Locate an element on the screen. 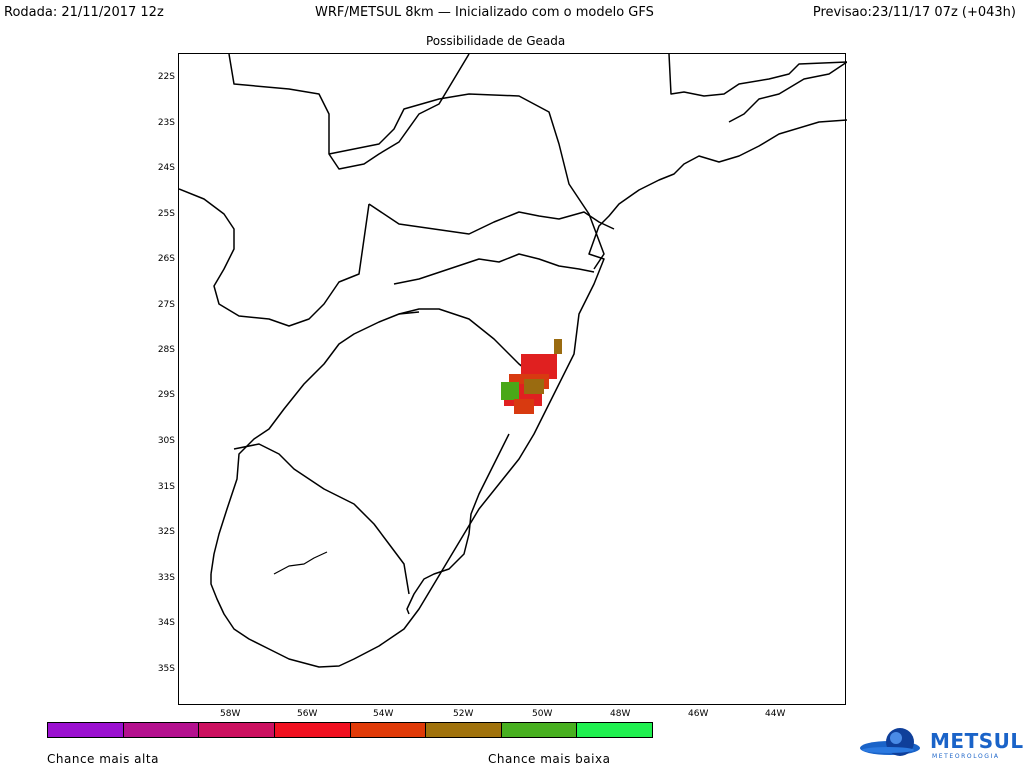 Image resolution: width=1024 pixels, height=770 pixels. lat-label: 26S is located at coordinates (166, 259).